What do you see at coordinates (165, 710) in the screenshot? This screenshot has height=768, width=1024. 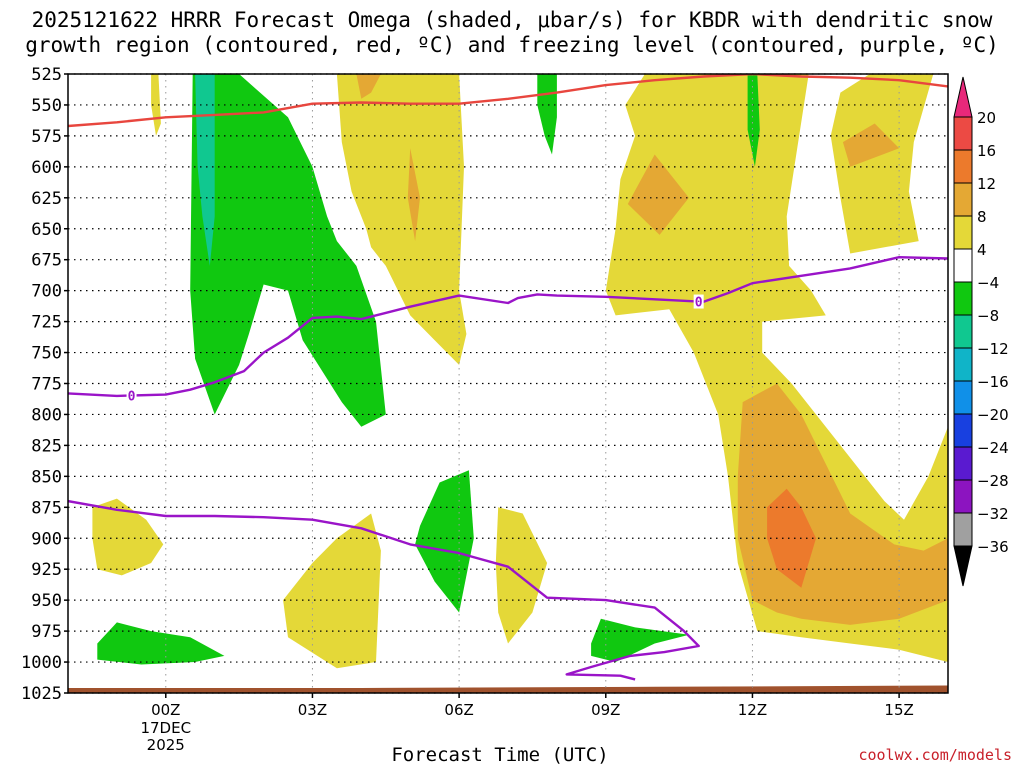 I see `x-tick-label: 00Z` at bounding box center [165, 710].